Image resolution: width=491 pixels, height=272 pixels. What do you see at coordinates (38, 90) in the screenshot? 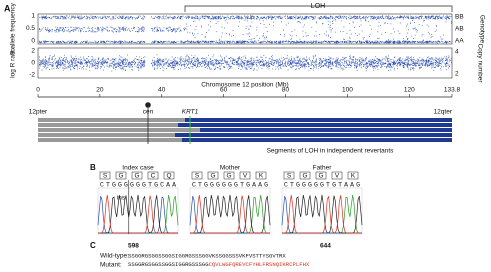
I see `x-tick-label: 0` at bounding box center [38, 90].